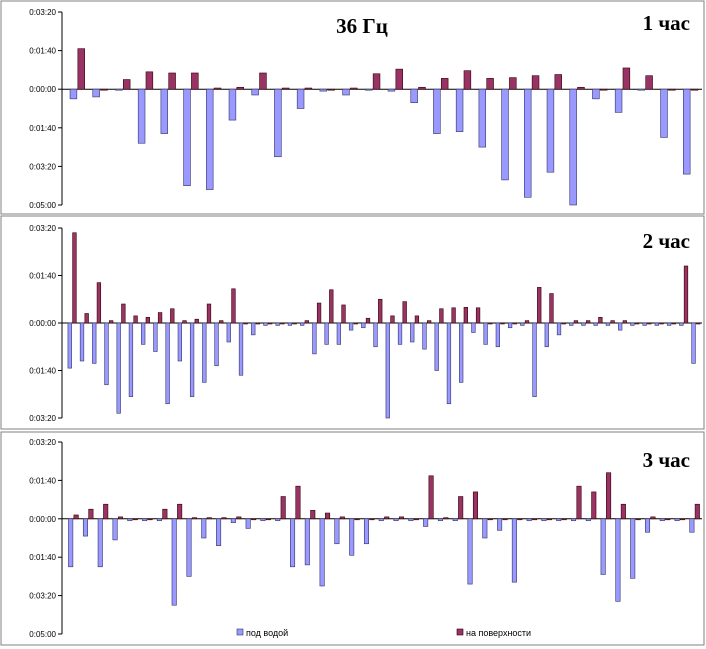 The height and width of the screenshot is (649, 706). I want to click on y-tick-label: 0:01:40, so click(42, 557).